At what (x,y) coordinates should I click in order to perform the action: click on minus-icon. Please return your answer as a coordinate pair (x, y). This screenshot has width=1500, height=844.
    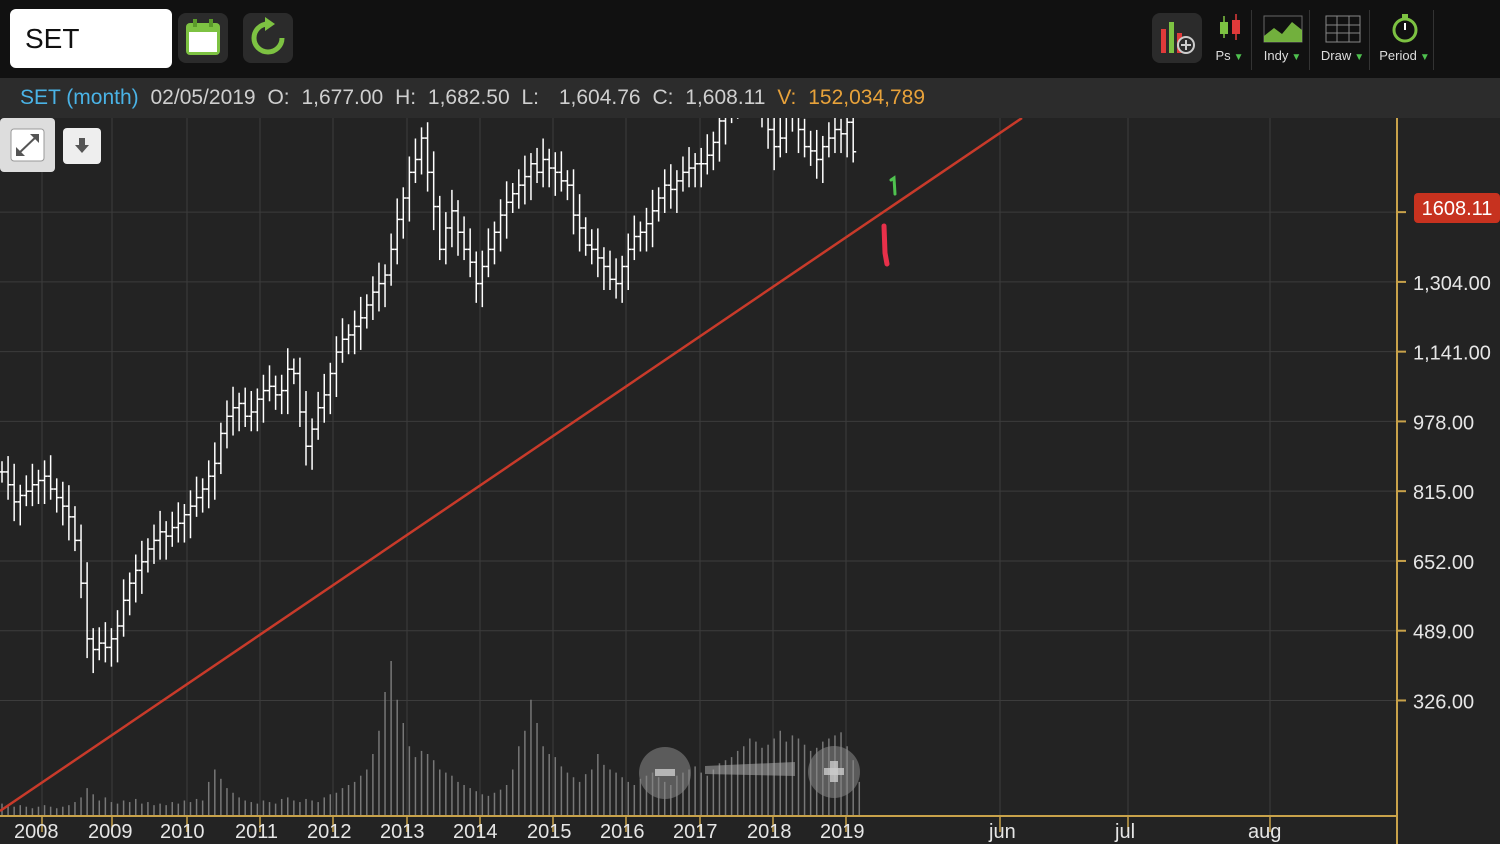
    Looking at the image, I should click on (665, 772).